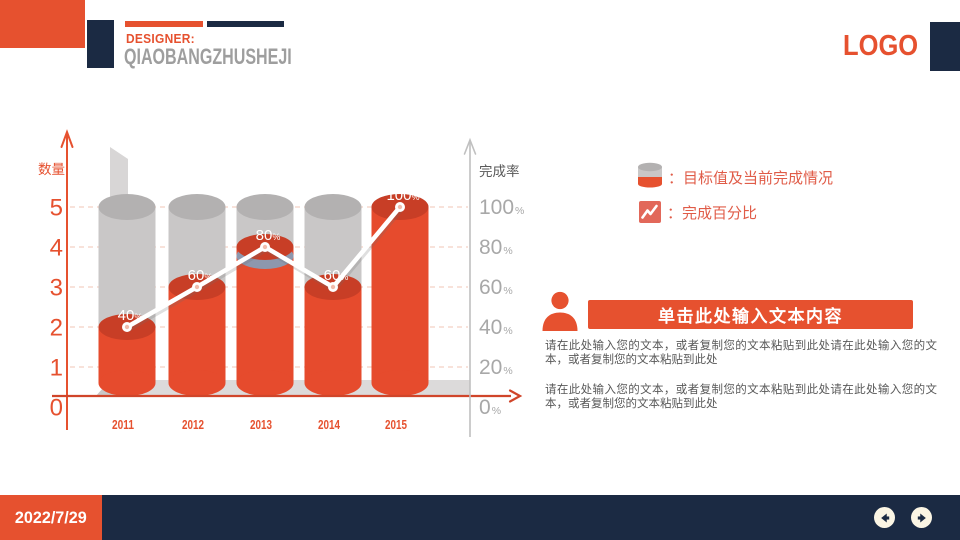  Describe the element at coordinates (712, 213) in the screenshot. I see `legend-label-percentage: ：完成百分比` at that location.